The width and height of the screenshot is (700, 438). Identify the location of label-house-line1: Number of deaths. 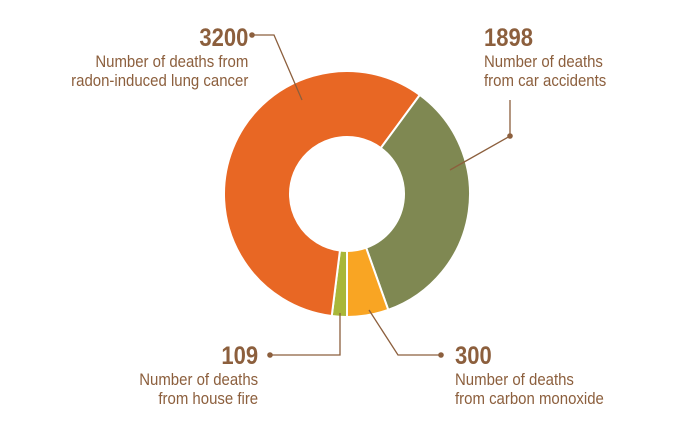
(198, 379).